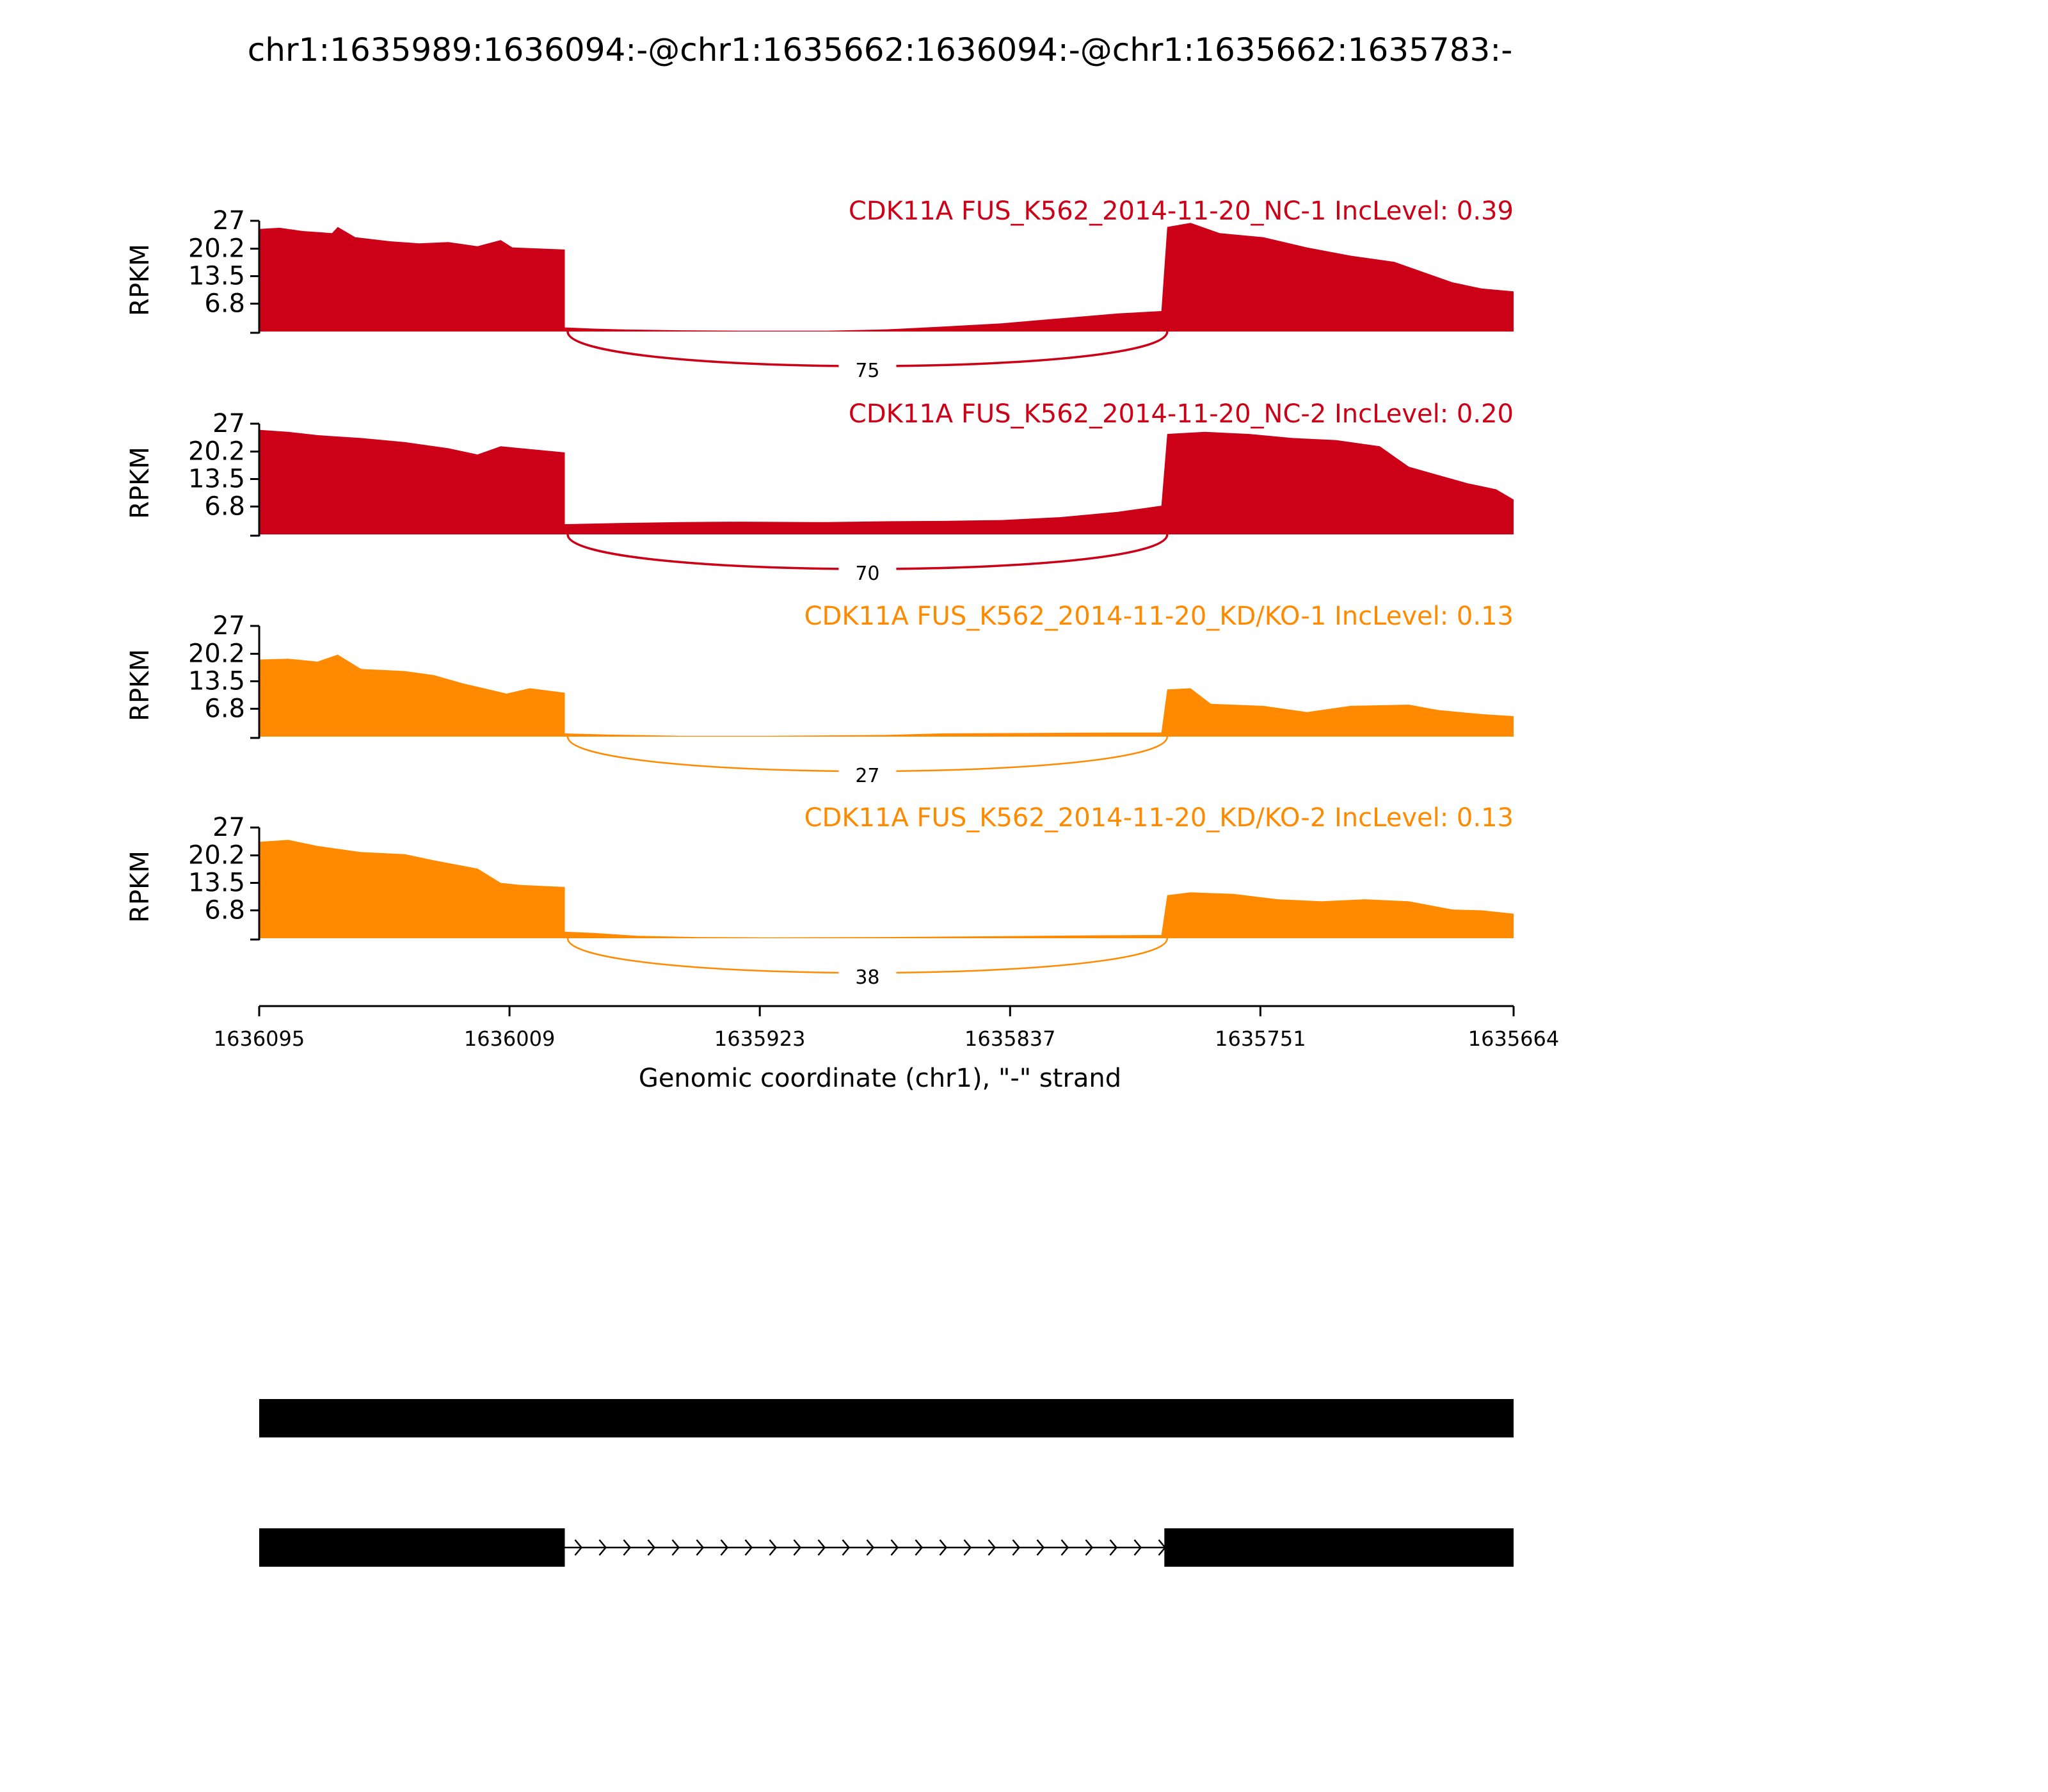 The width and height of the screenshot is (2048, 1792). What do you see at coordinates (880, 1078) in the screenshot?
I see `x-axis-label: Genomic coordinate (chr1), "-" strand` at bounding box center [880, 1078].